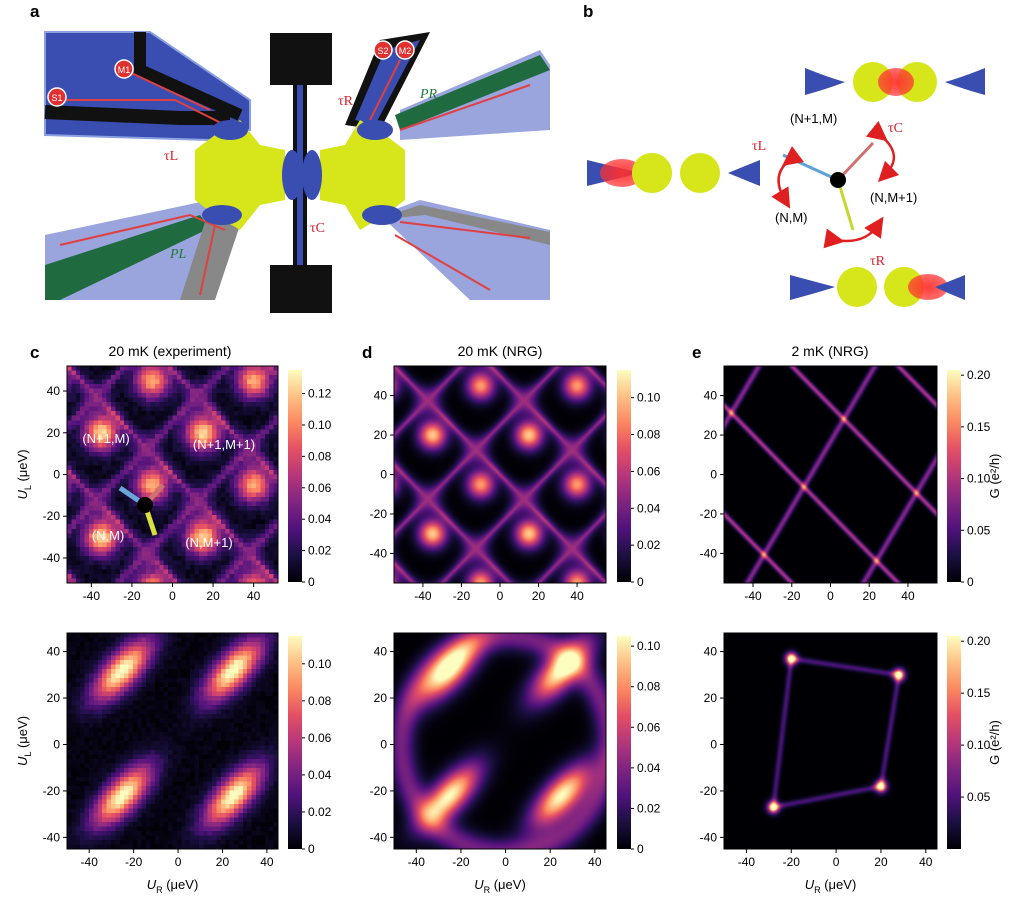  I want to click on state-n-m: (N,M), so click(791, 217).